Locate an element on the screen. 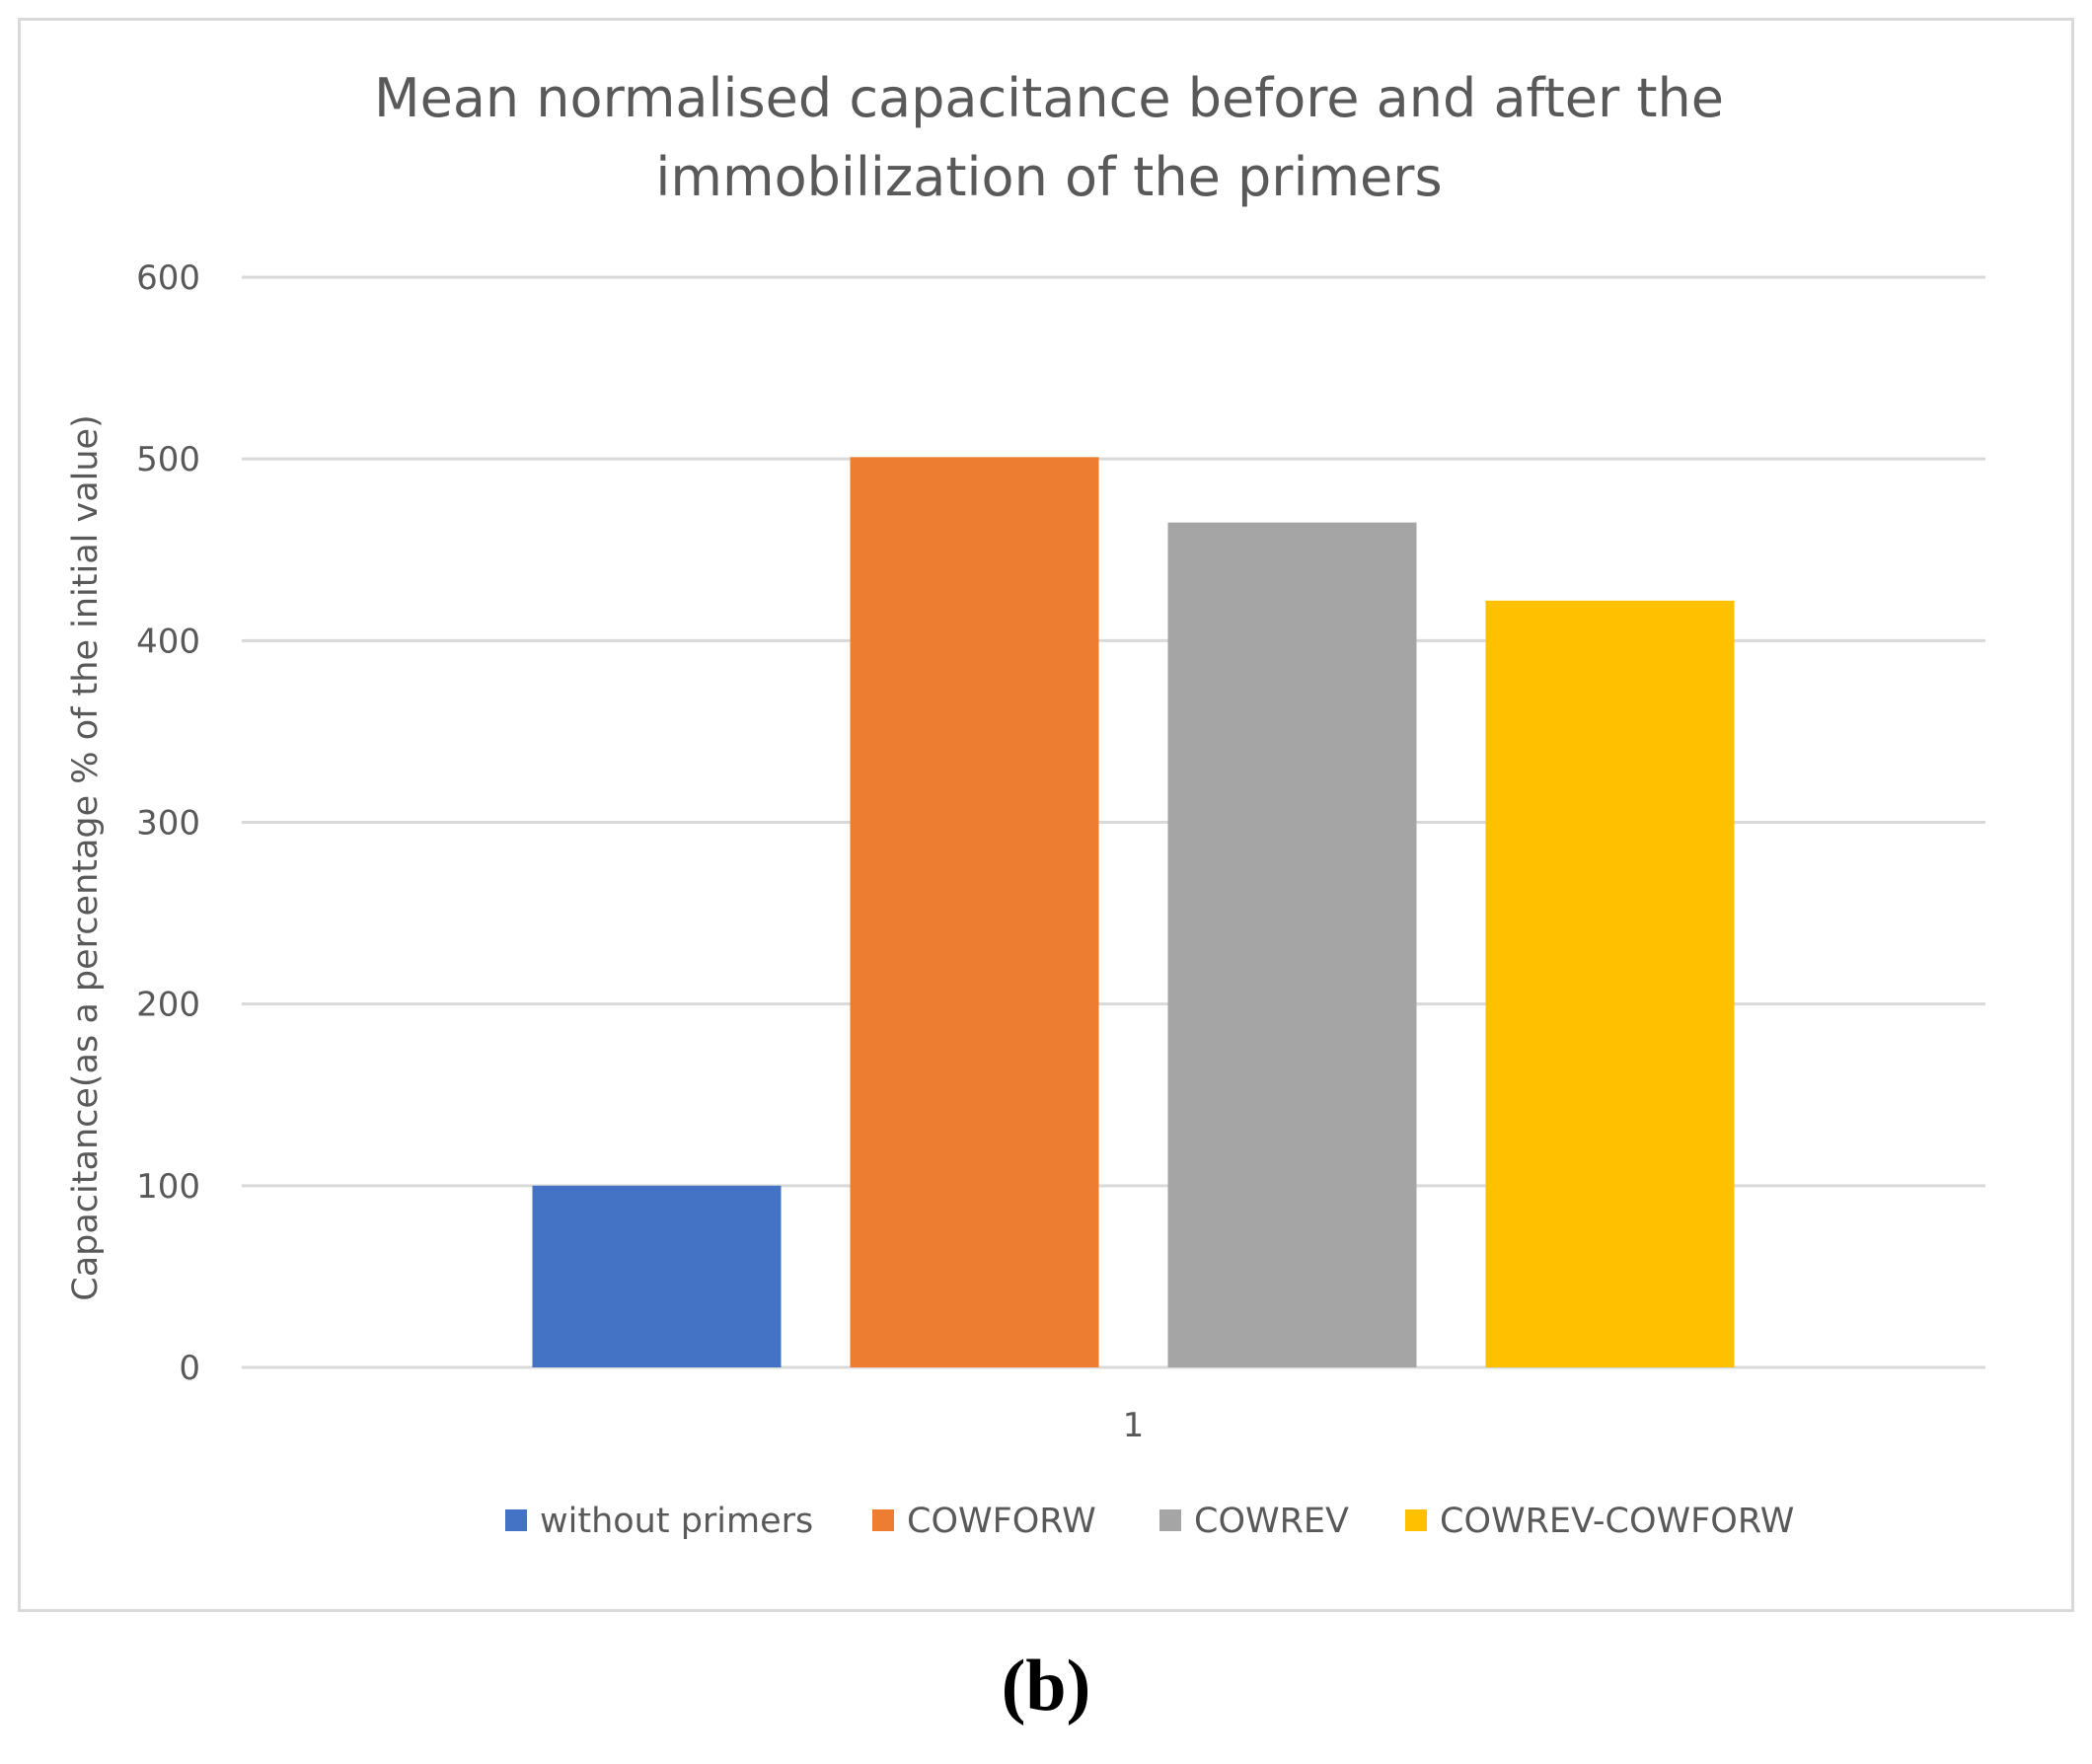 The width and height of the screenshot is (2092, 1764). y-tick-label: 100 is located at coordinates (168, 1187).